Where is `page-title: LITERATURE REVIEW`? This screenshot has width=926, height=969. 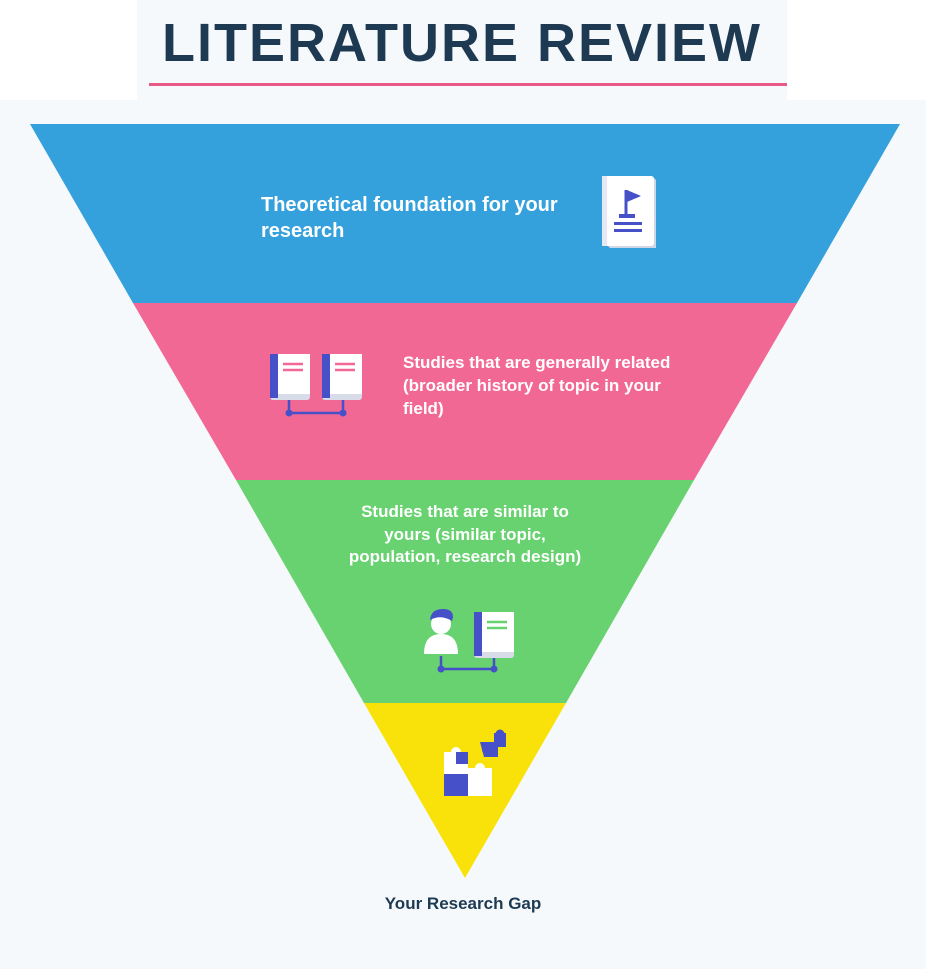
page-title: LITERATURE REVIEW is located at coordinates (462, 43).